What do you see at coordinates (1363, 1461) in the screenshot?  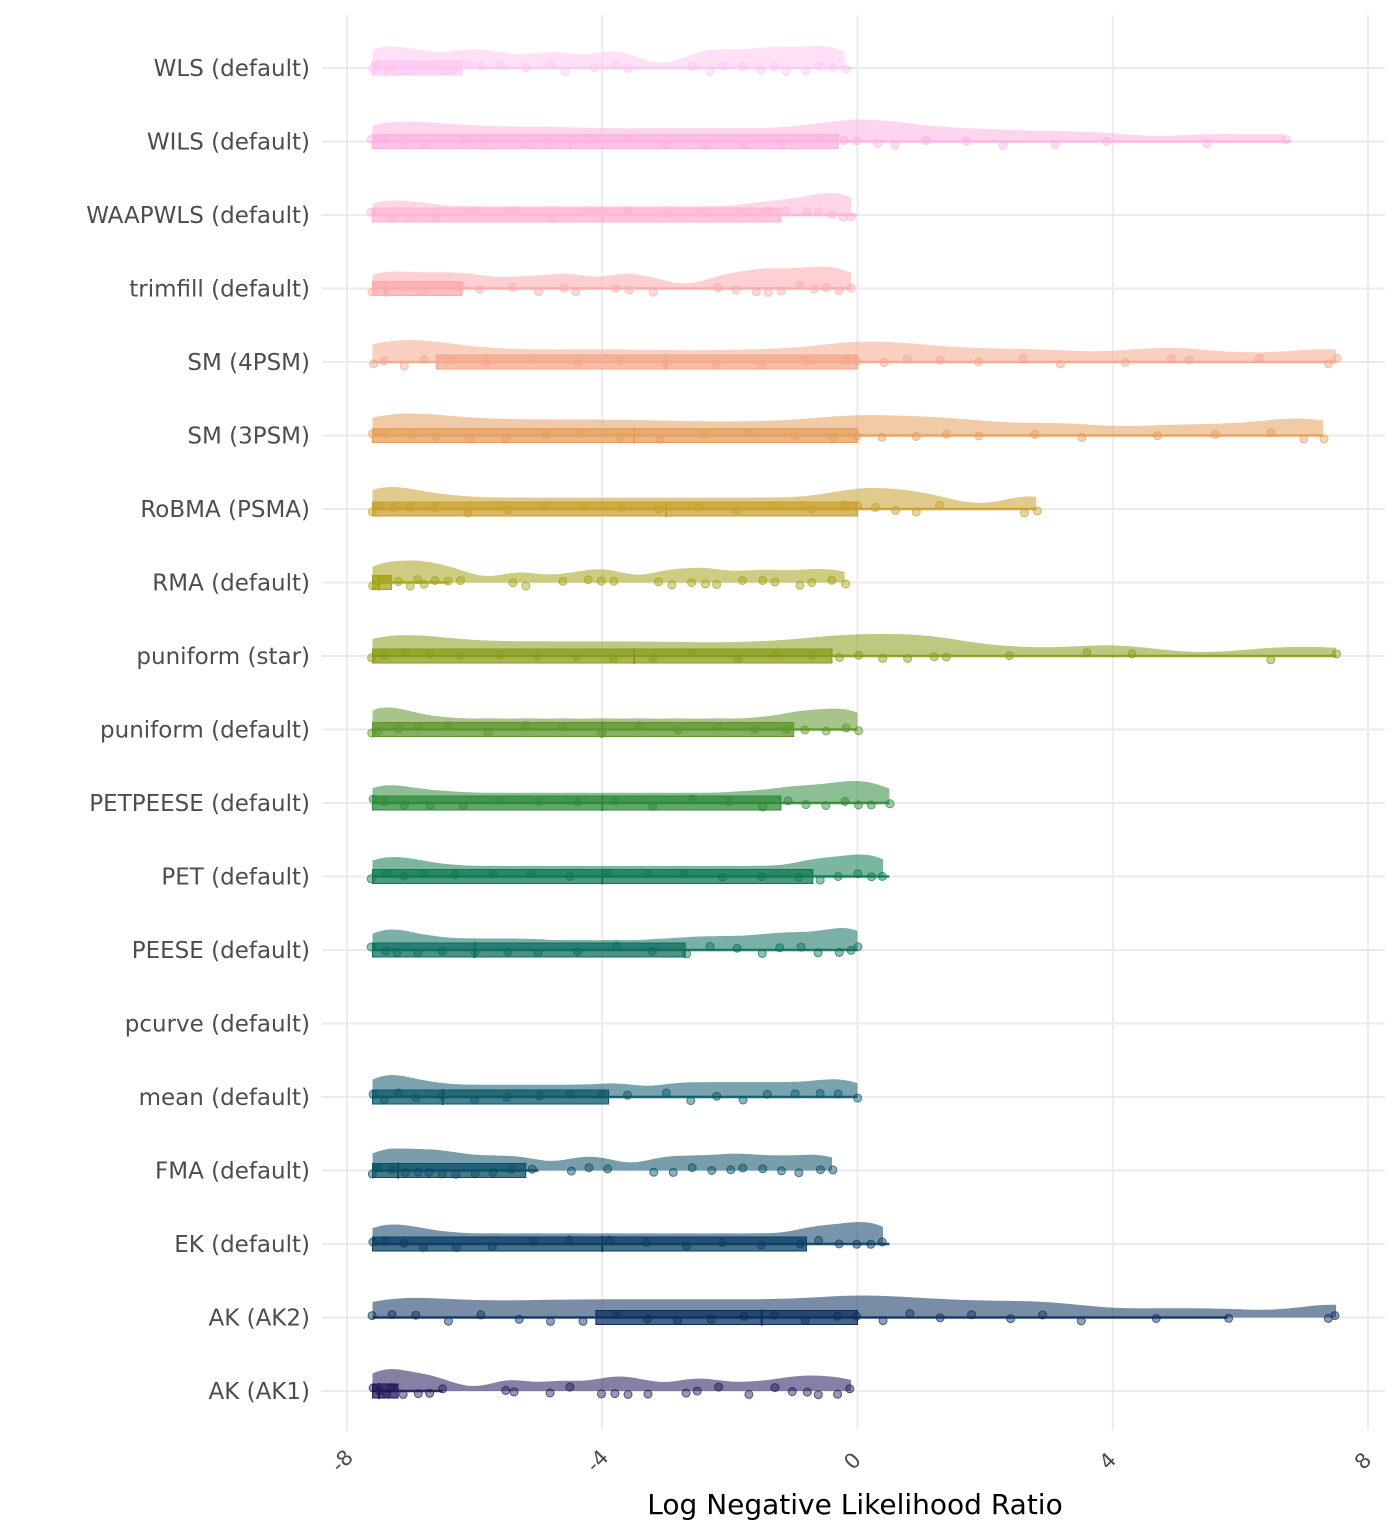 I see `x-tick-label: 8` at bounding box center [1363, 1461].